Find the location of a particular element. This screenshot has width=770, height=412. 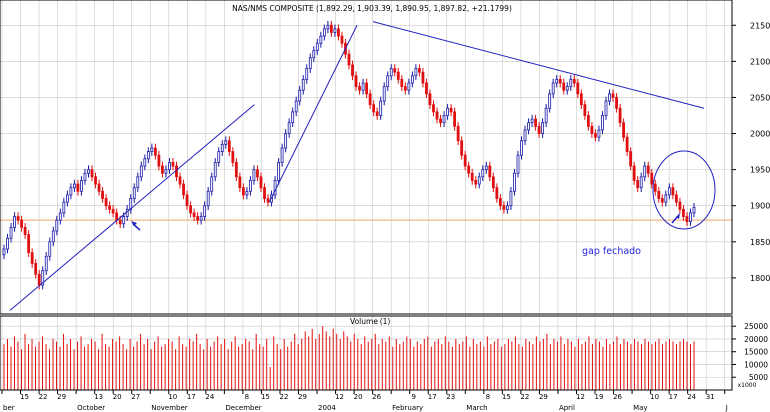

annotation-gap-fechado: gap fechado is located at coordinates (611, 251).